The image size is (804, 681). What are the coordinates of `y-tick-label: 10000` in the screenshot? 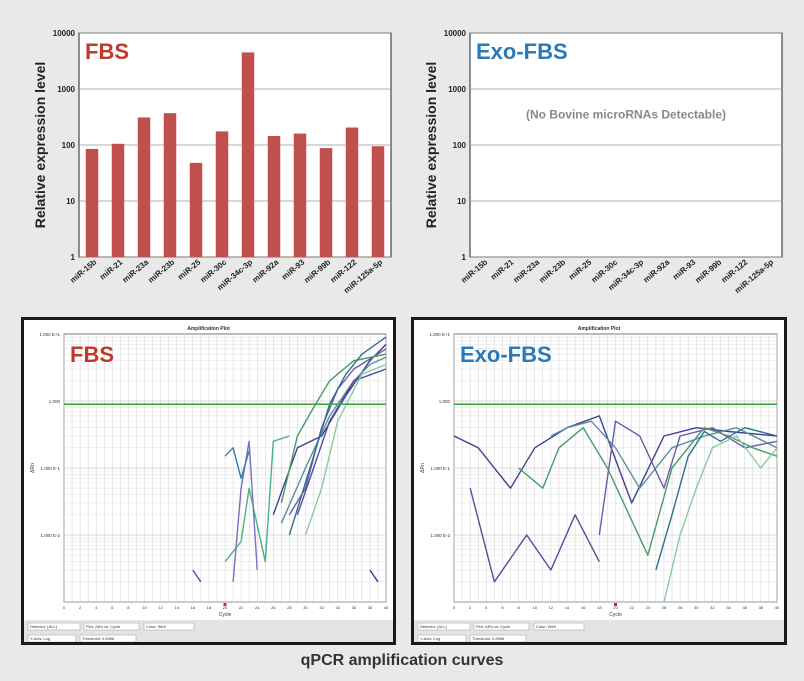 It's located at (455, 33).